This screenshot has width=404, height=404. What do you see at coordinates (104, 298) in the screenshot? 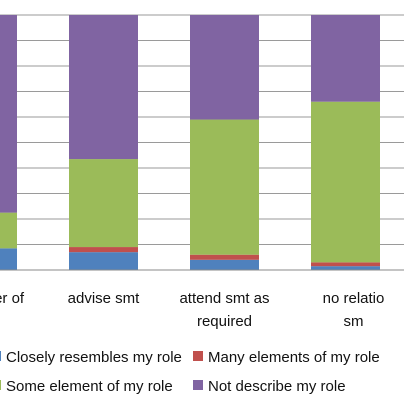
I see `x-tick-label-2-line-1: advise smt` at bounding box center [104, 298].